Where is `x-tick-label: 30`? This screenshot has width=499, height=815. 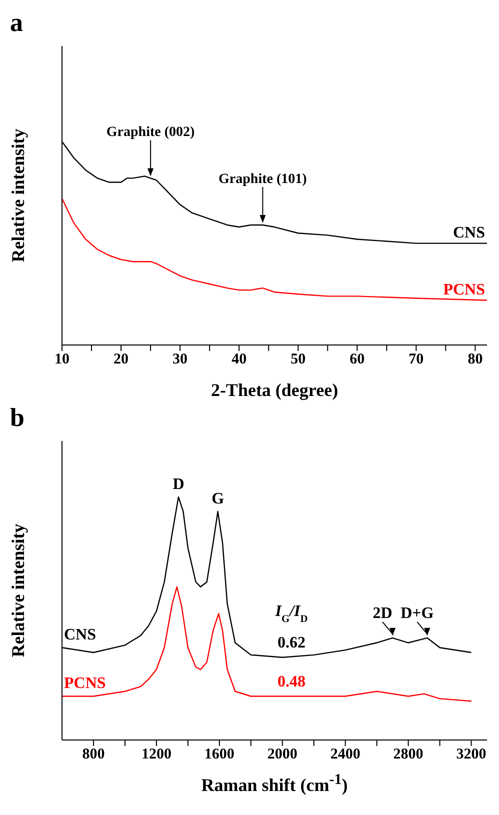 x-tick-label: 30 is located at coordinates (180, 360).